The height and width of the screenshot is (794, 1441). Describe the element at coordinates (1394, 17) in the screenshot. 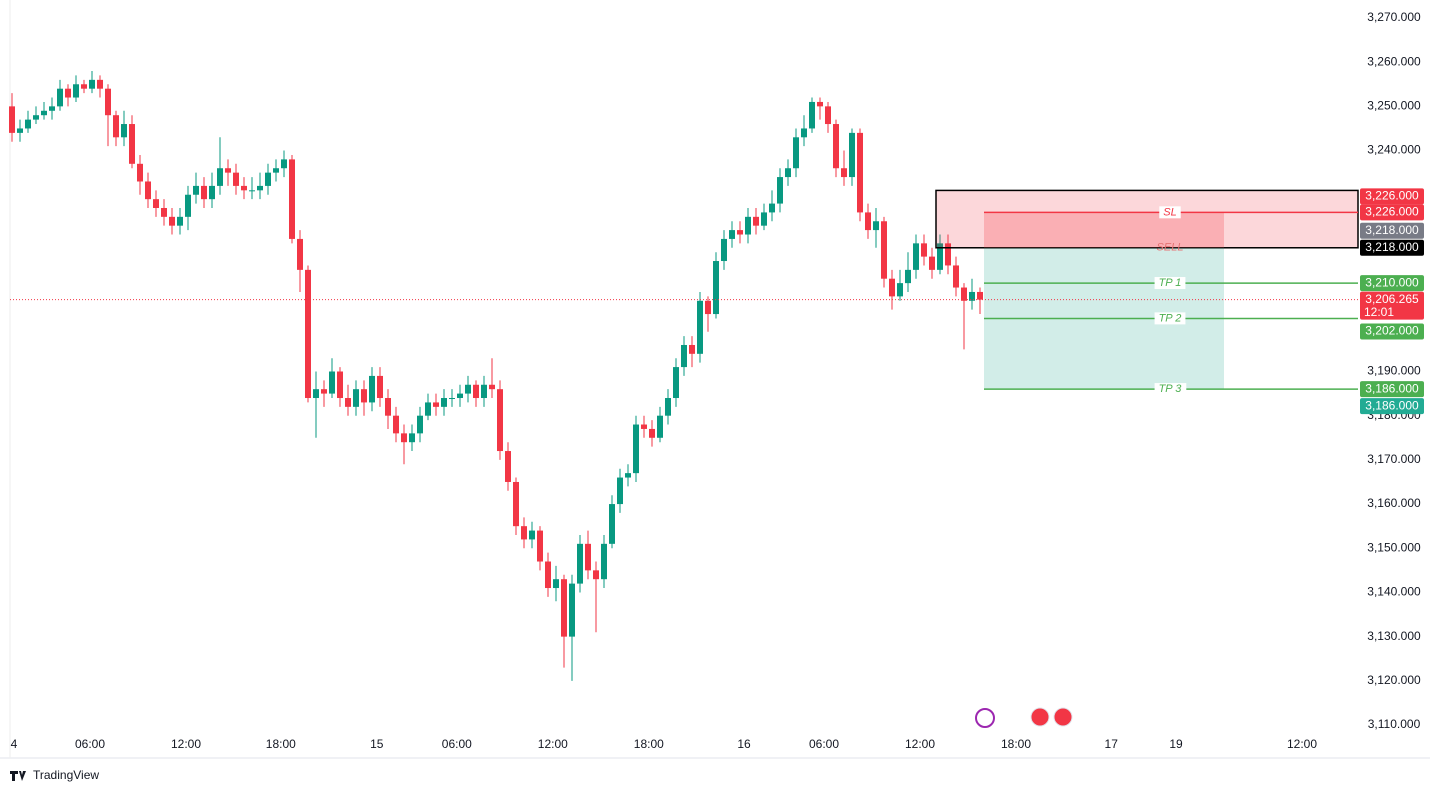

I see `y-tick-label: 3,270.000` at that location.